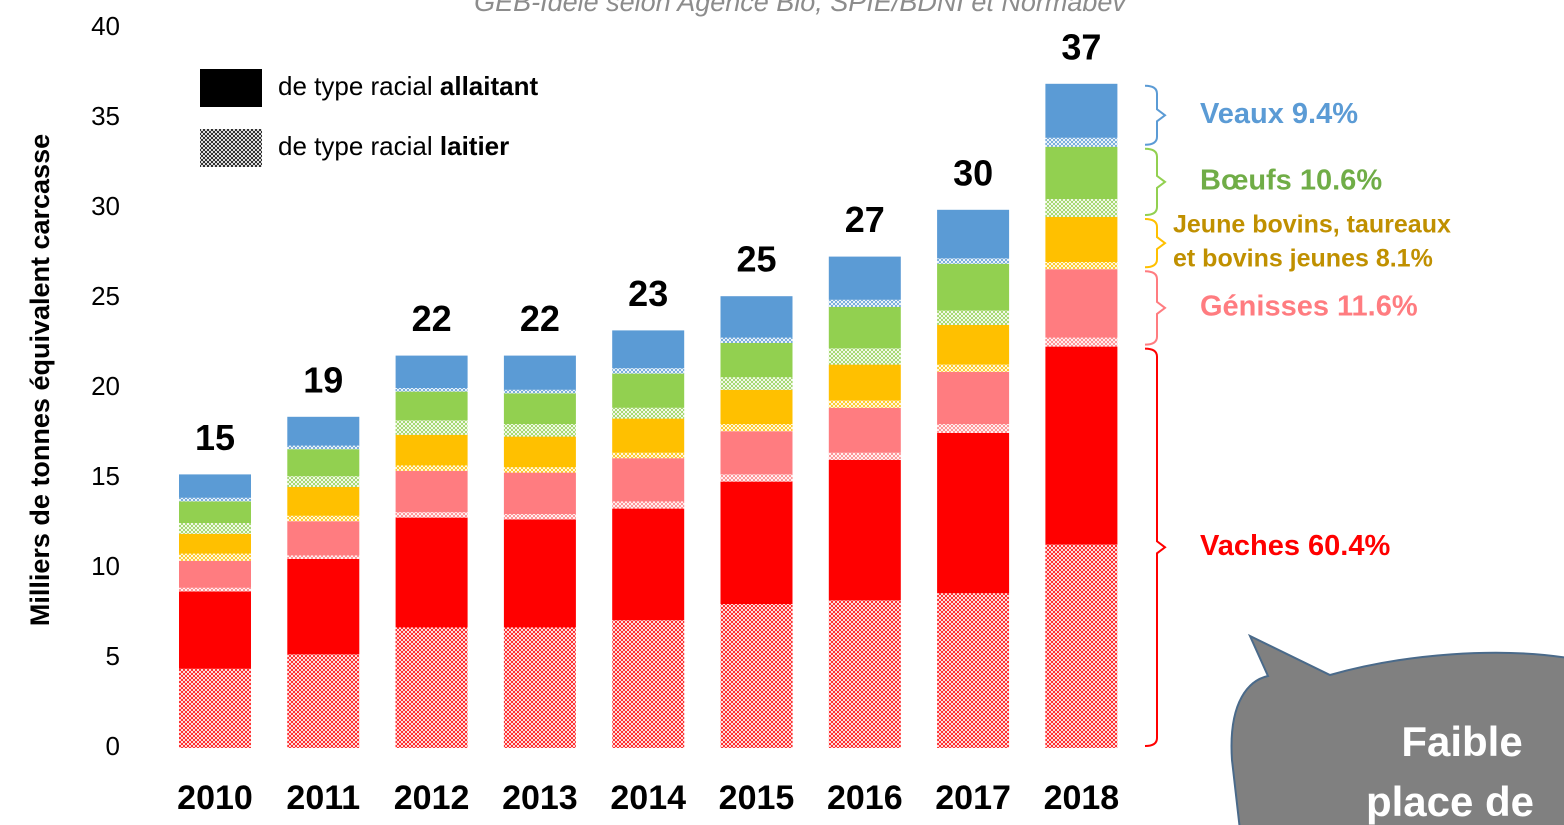  Describe the element at coordinates (215, 437) in the screenshot. I see `total-label: 15` at that location.